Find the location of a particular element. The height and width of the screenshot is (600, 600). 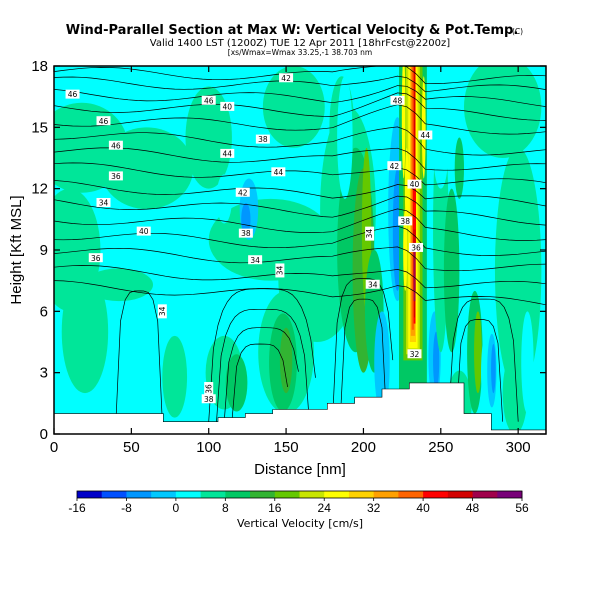

colorbar-tick-label: 8 is located at coordinates (225, 508).